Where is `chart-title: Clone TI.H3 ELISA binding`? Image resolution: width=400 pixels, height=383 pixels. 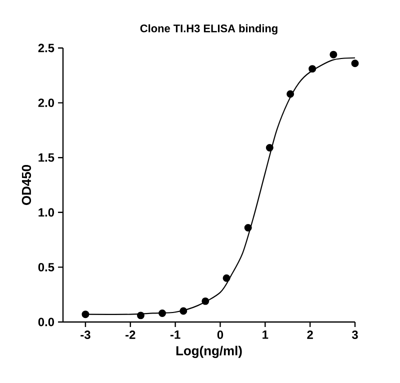
chart-title: Clone TI.H3 ELISA binding is located at coordinates (209, 29).